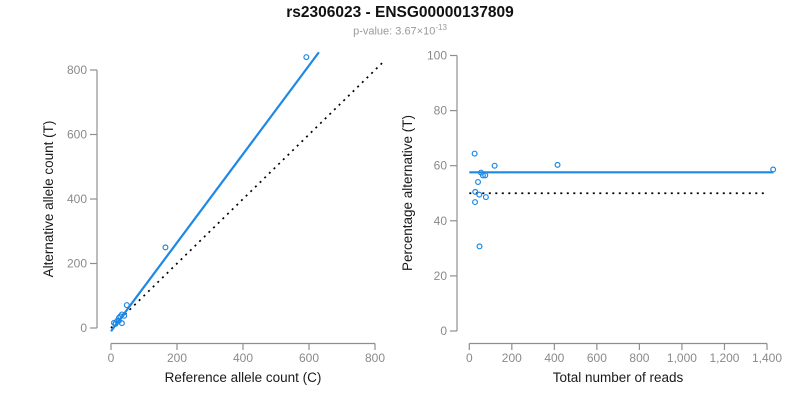 The image size is (800, 400). Describe the element at coordinates (394, 31) in the screenshot. I see `p-value-text: p-value: 3.67×10` at that location.